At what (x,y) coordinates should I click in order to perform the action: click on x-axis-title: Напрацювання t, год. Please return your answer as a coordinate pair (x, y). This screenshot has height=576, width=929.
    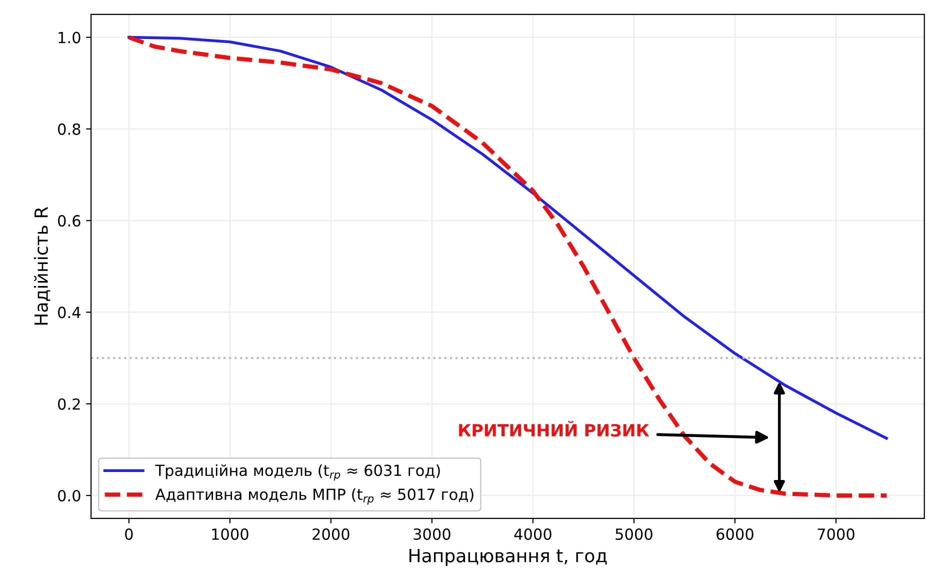
    Looking at the image, I should click on (508, 557).